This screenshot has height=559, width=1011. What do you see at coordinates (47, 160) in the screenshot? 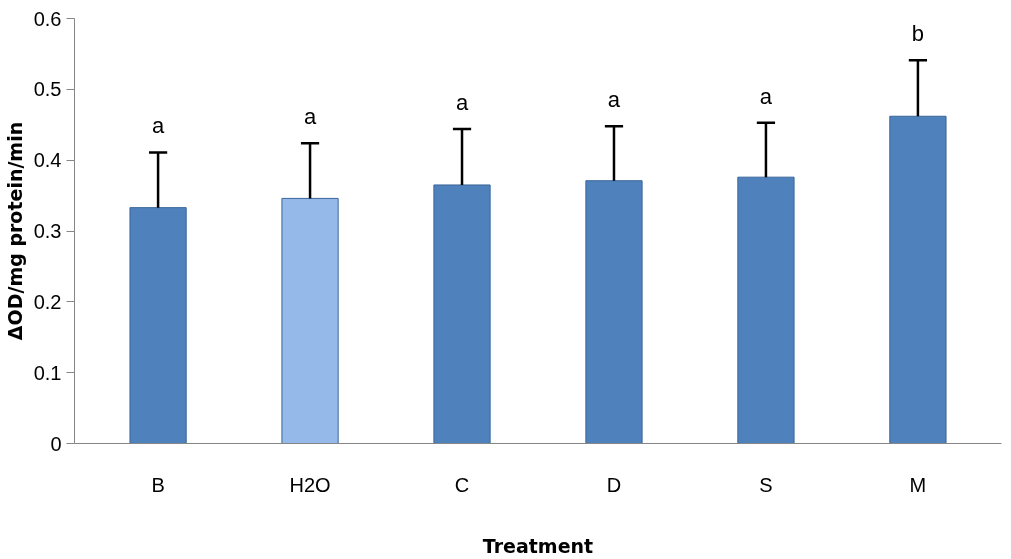
I see `y-tick-label: 0.4` at bounding box center [47, 160].